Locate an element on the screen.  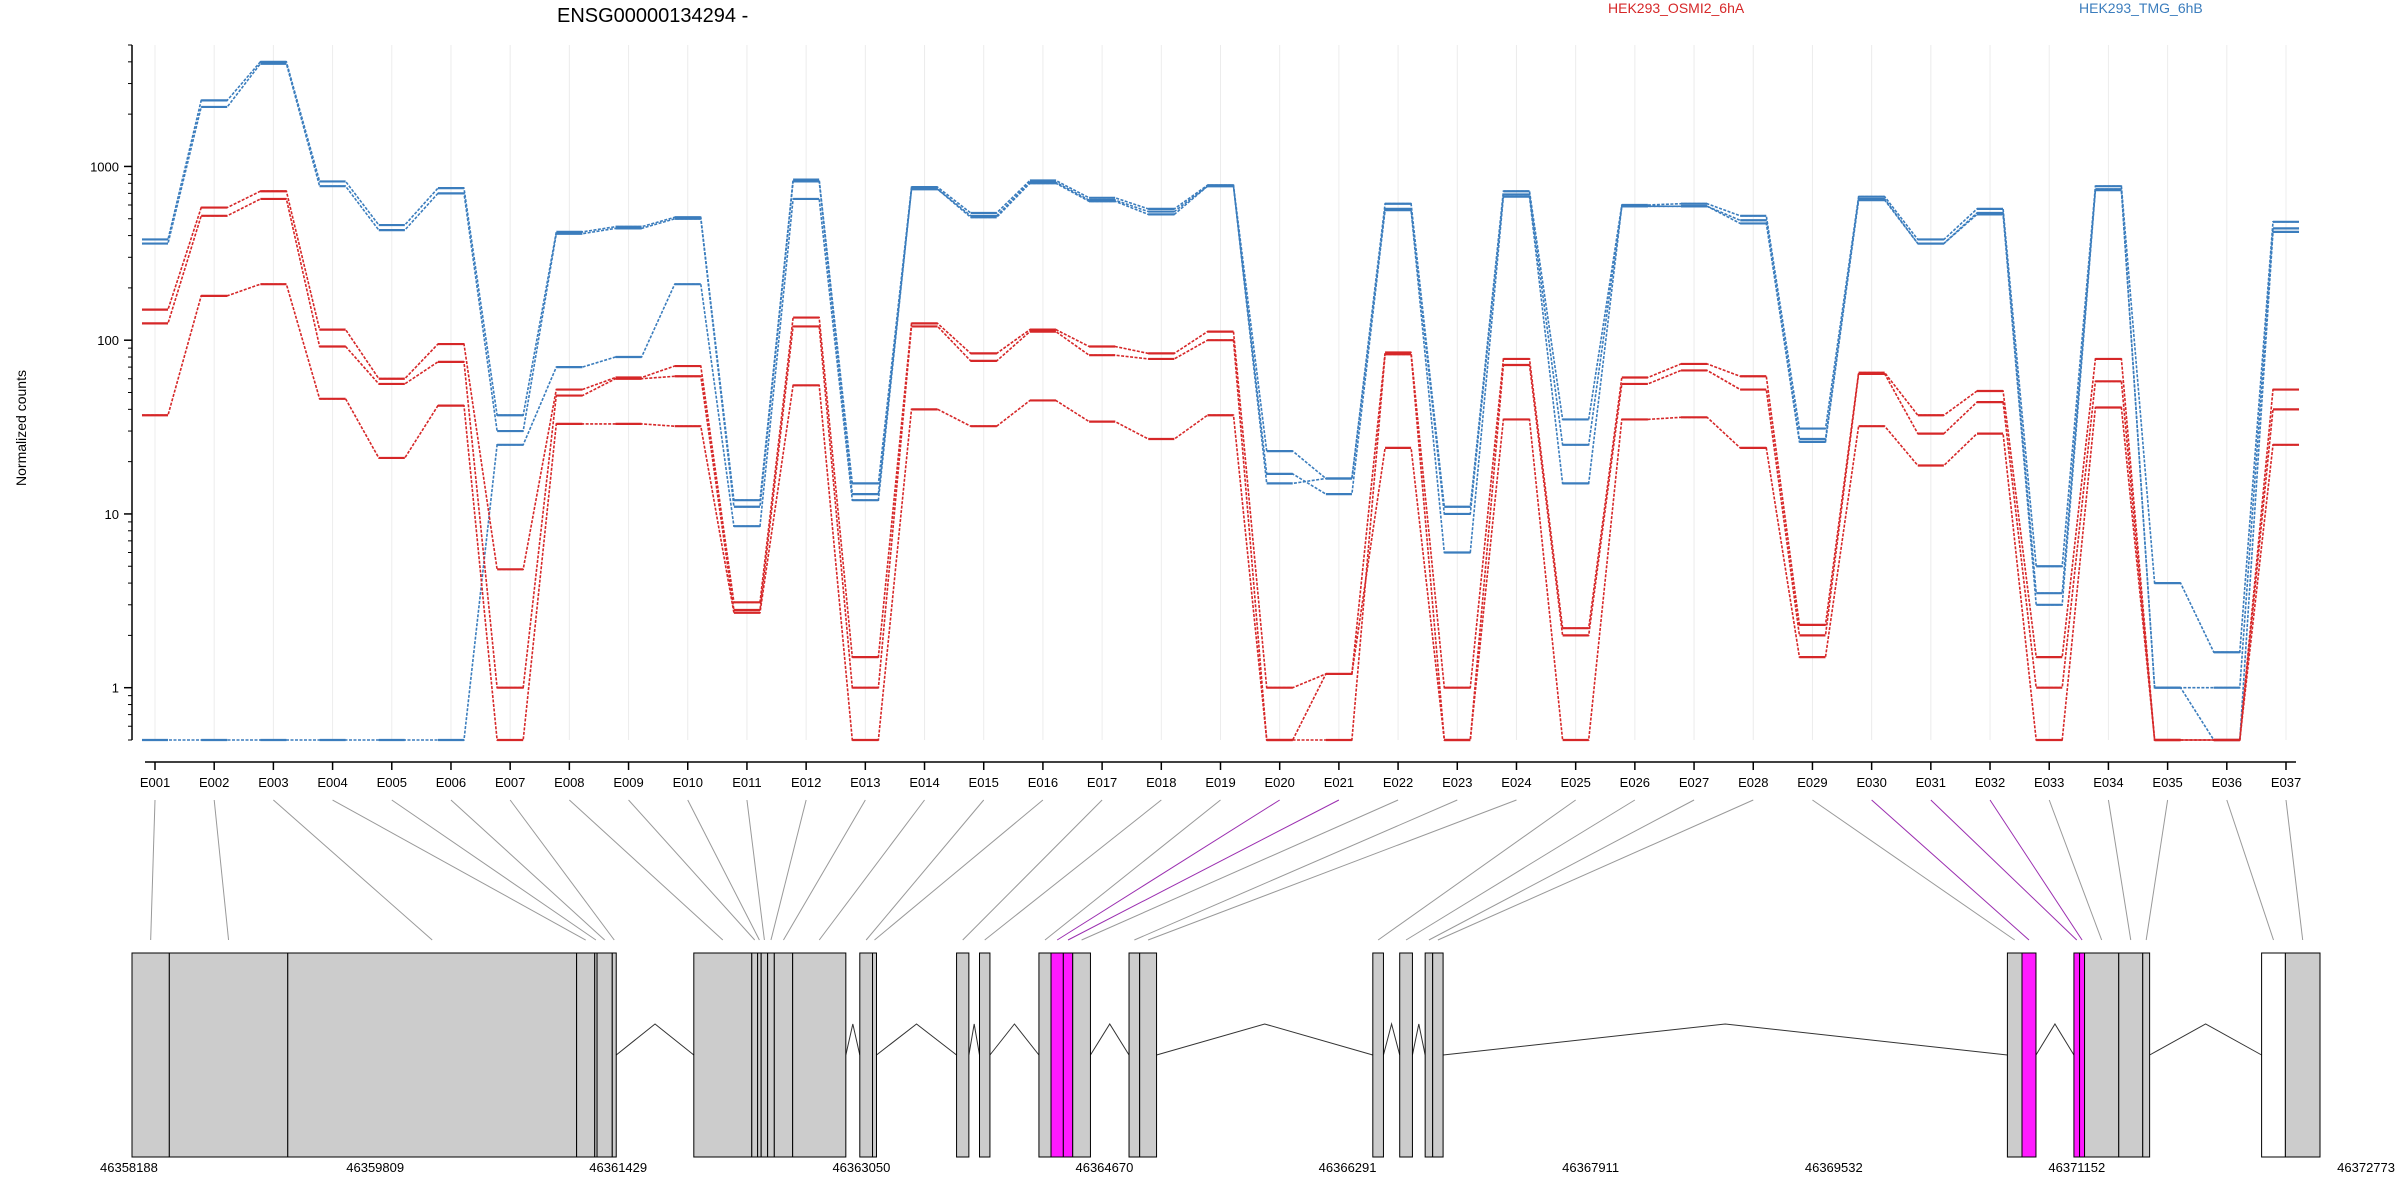
connector-e011 is located at coordinates (755, 870).